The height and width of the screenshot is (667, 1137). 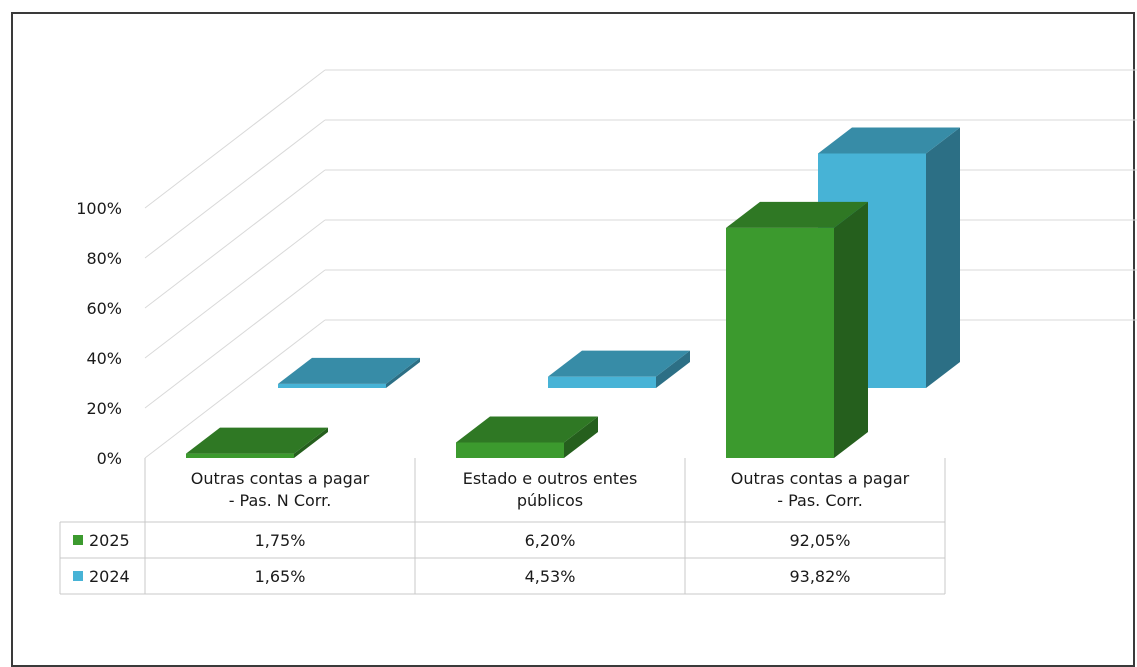 What do you see at coordinates (889, 140) in the screenshot?
I see `bar-2024-3-top` at bounding box center [889, 140].